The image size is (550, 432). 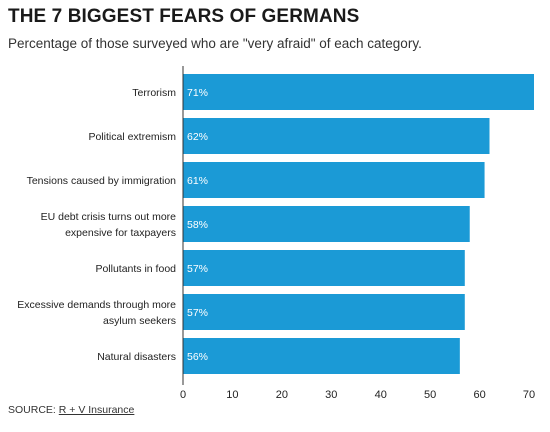 I want to click on category-label: asylum seekers, so click(x=139, y=321).